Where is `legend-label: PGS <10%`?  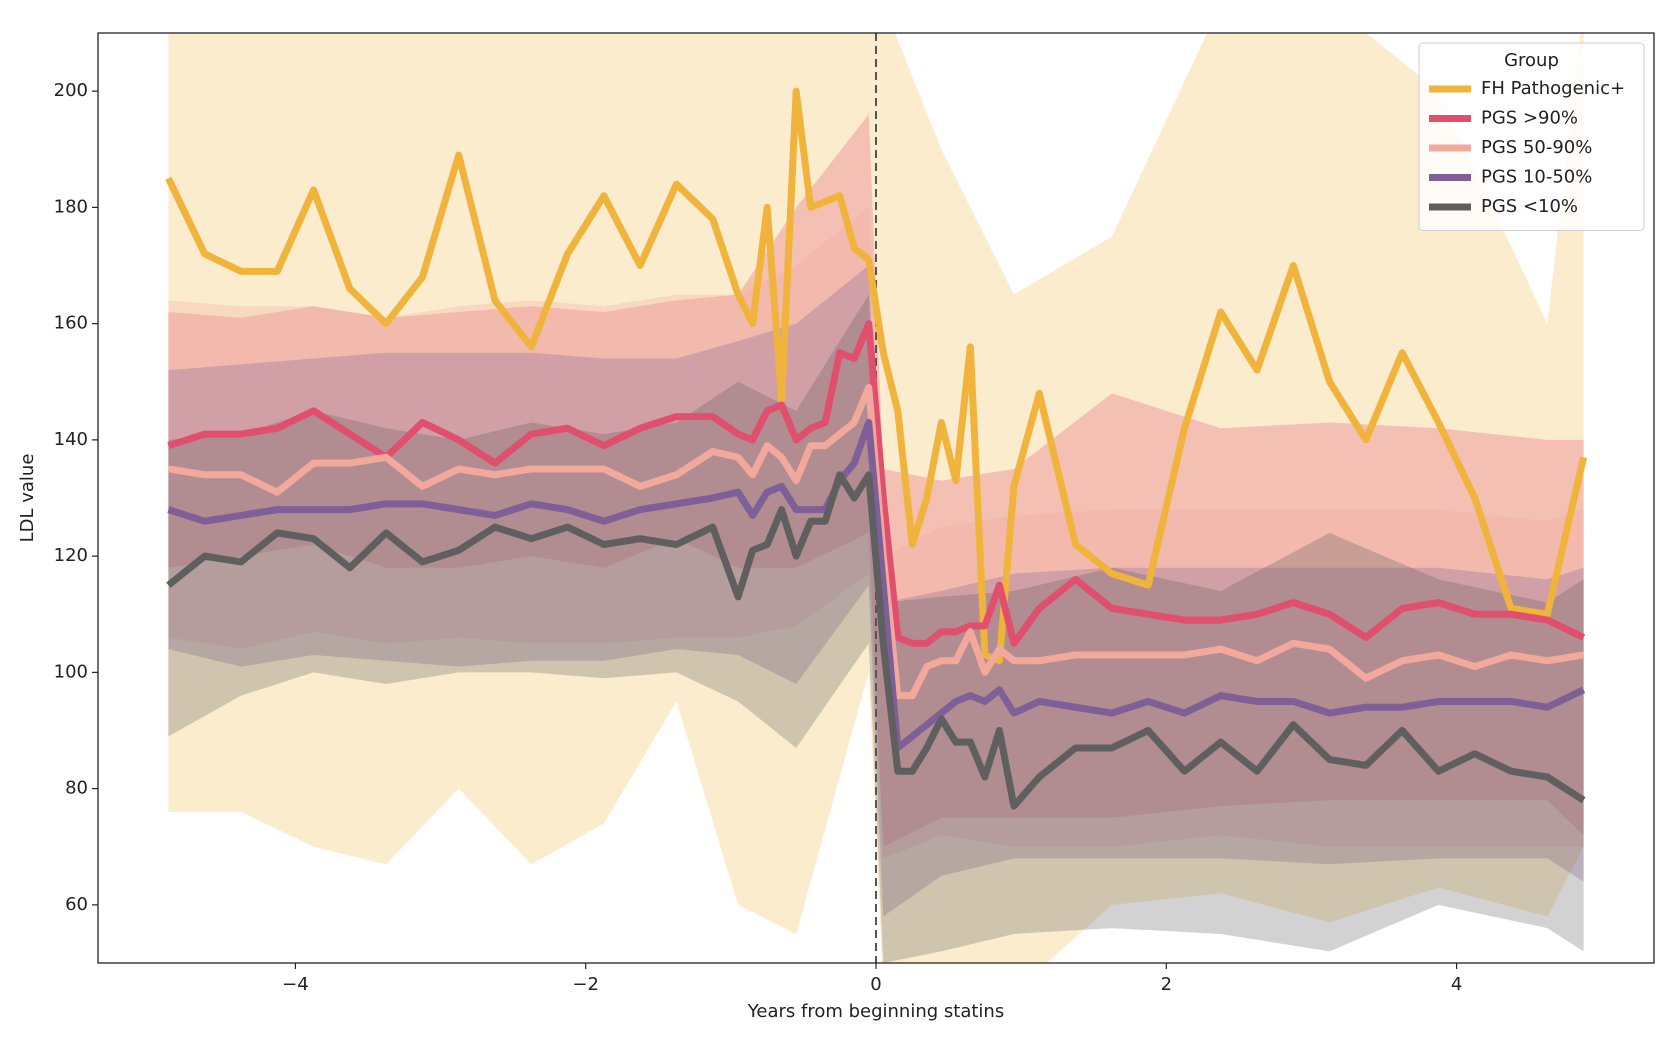
legend-label: PGS <10% is located at coordinates (1529, 206).